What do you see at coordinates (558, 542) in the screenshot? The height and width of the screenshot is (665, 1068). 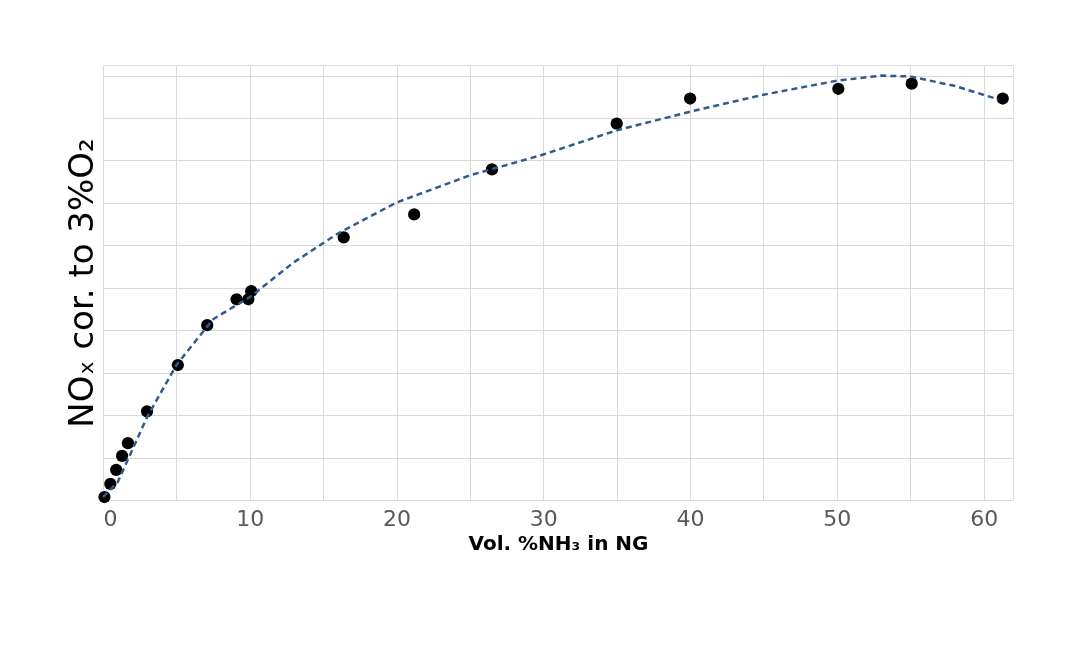 I see `x-axis-title: Vol. %NH₃ in NG` at bounding box center [558, 542].